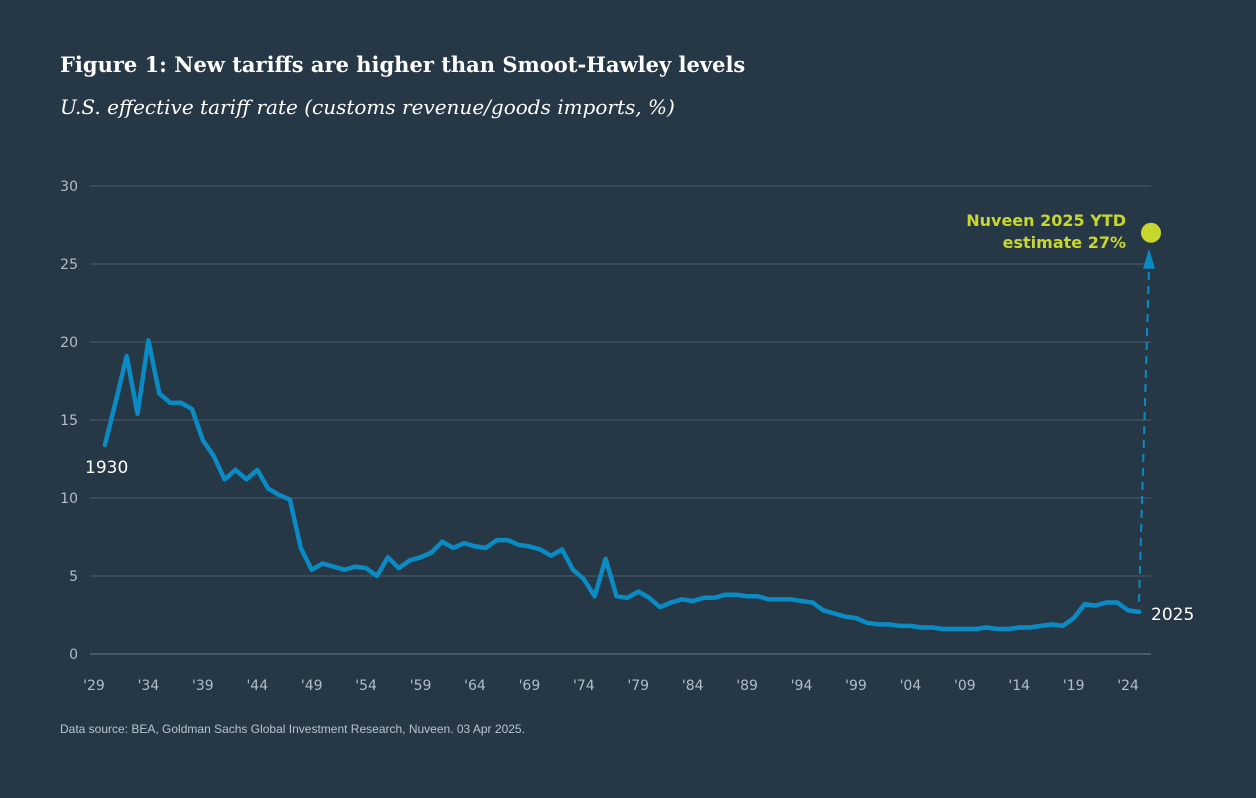 Image resolution: width=1256 pixels, height=798 pixels. Describe the element at coordinates (638, 686) in the screenshot. I see `x-tick-label-1979: '79` at that location.